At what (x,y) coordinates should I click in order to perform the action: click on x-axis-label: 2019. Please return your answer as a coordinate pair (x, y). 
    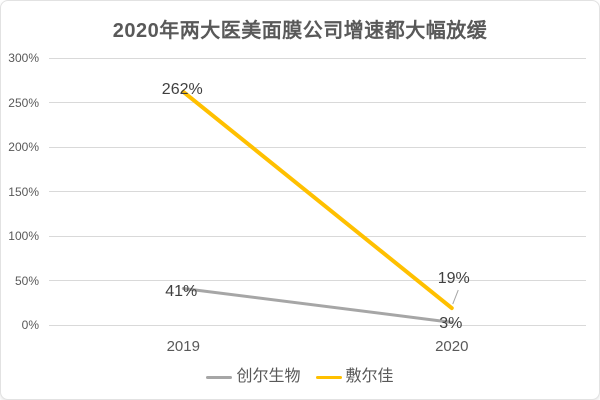
    Looking at the image, I should click on (183, 346).